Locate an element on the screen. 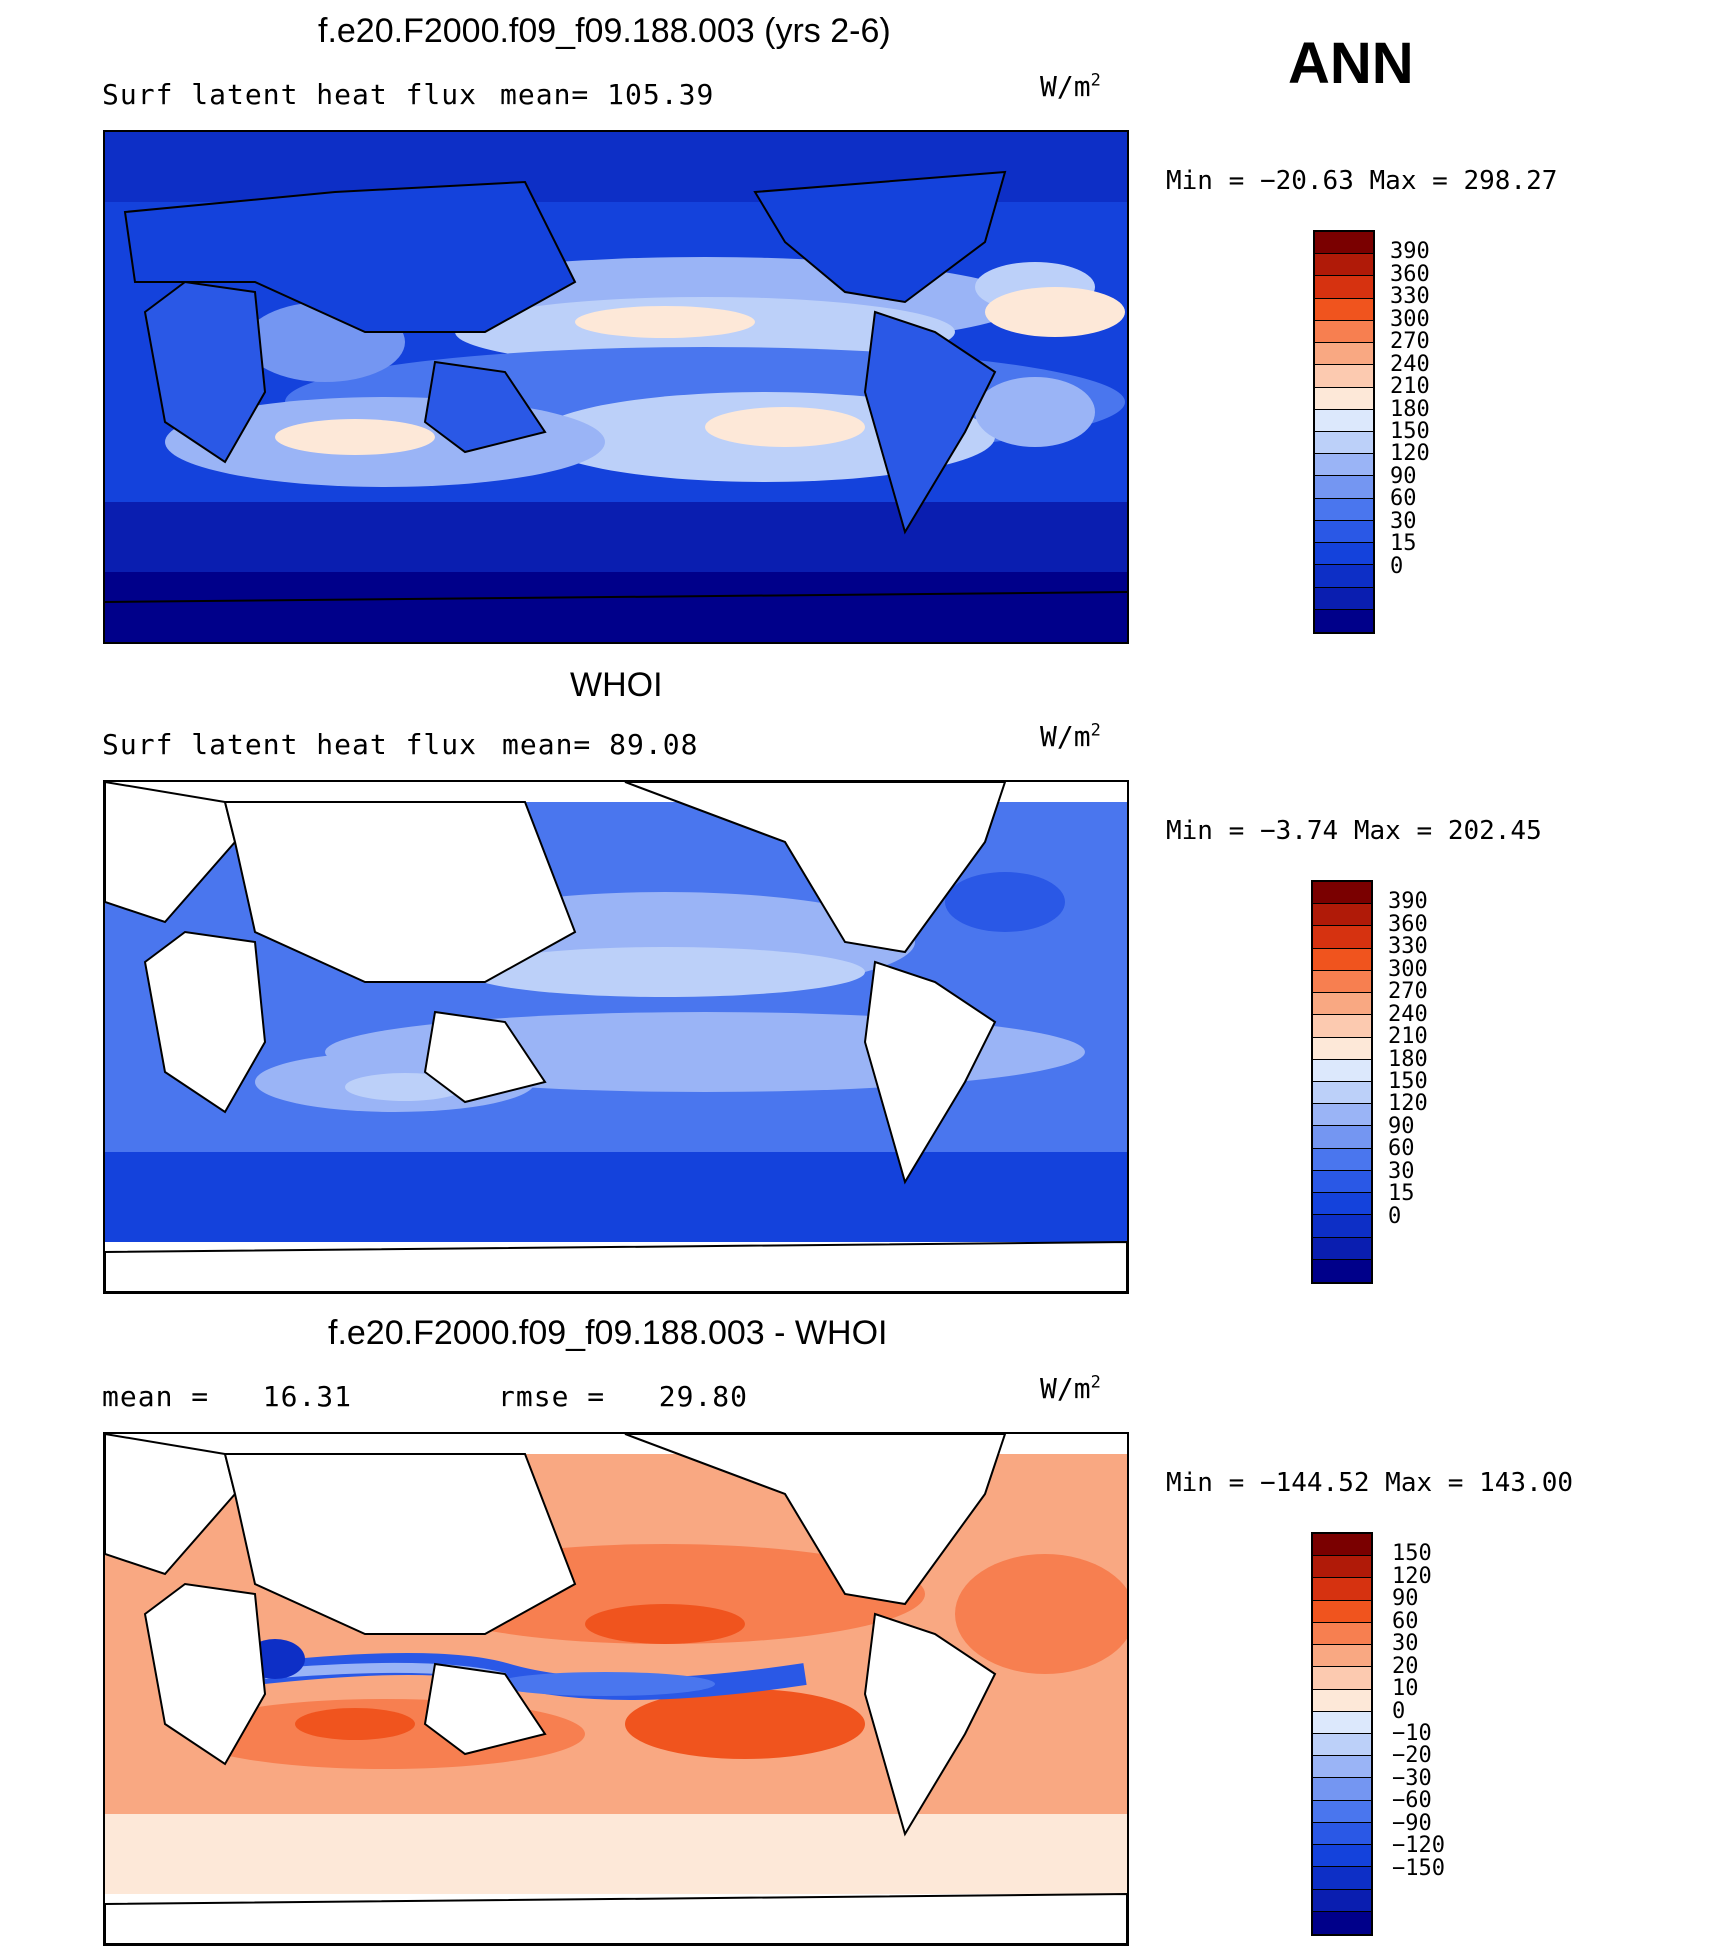  panel3-colorbar is located at coordinates (1342, 1734).